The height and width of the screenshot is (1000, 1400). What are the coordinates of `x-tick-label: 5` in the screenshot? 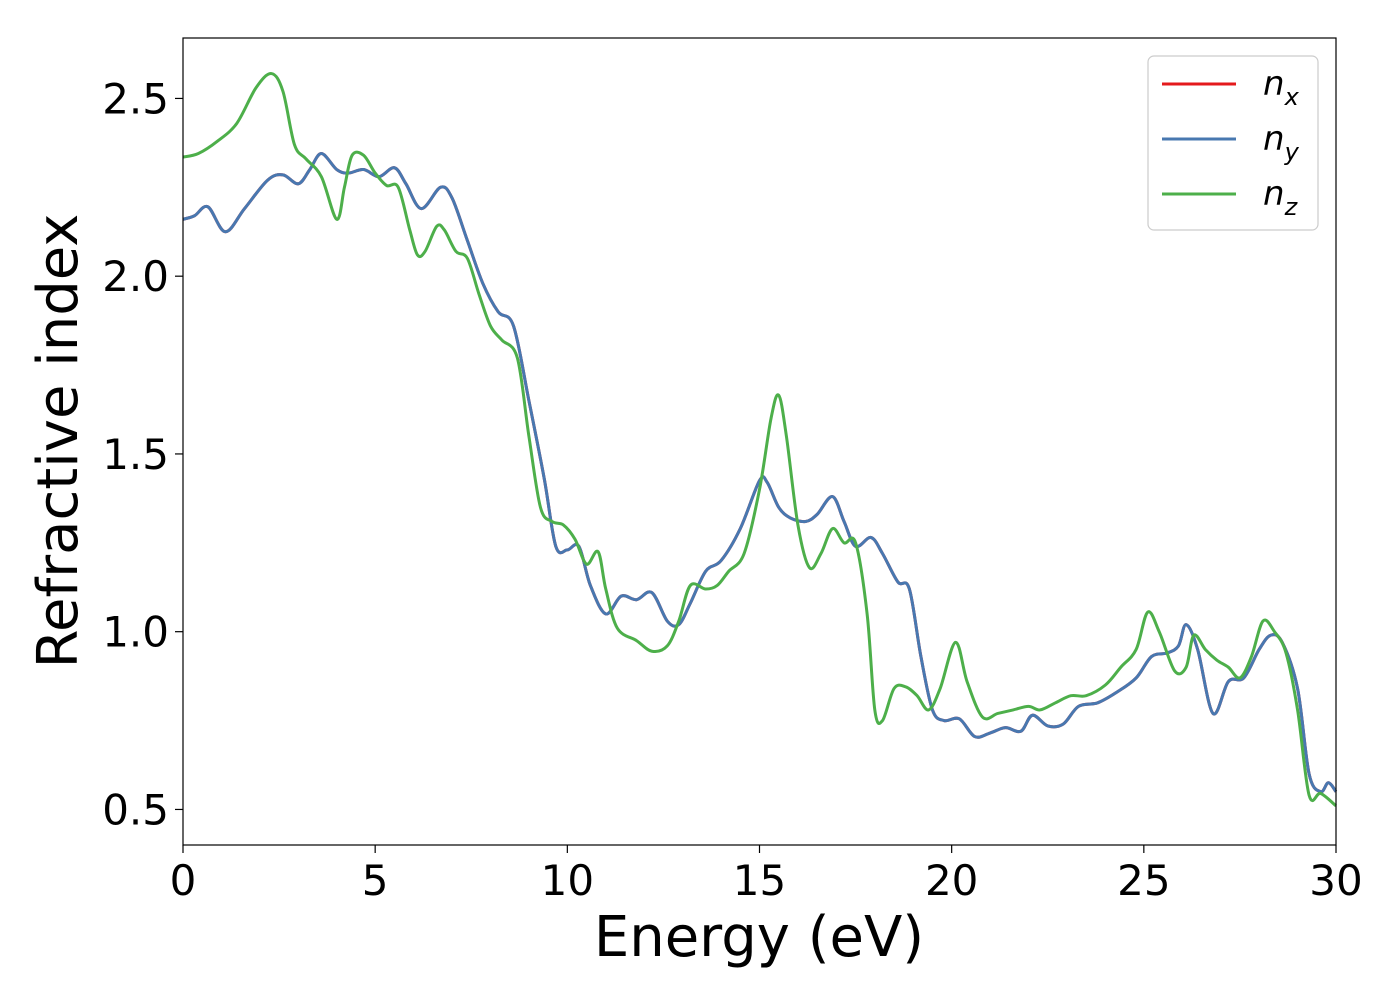 It's located at (375, 880).